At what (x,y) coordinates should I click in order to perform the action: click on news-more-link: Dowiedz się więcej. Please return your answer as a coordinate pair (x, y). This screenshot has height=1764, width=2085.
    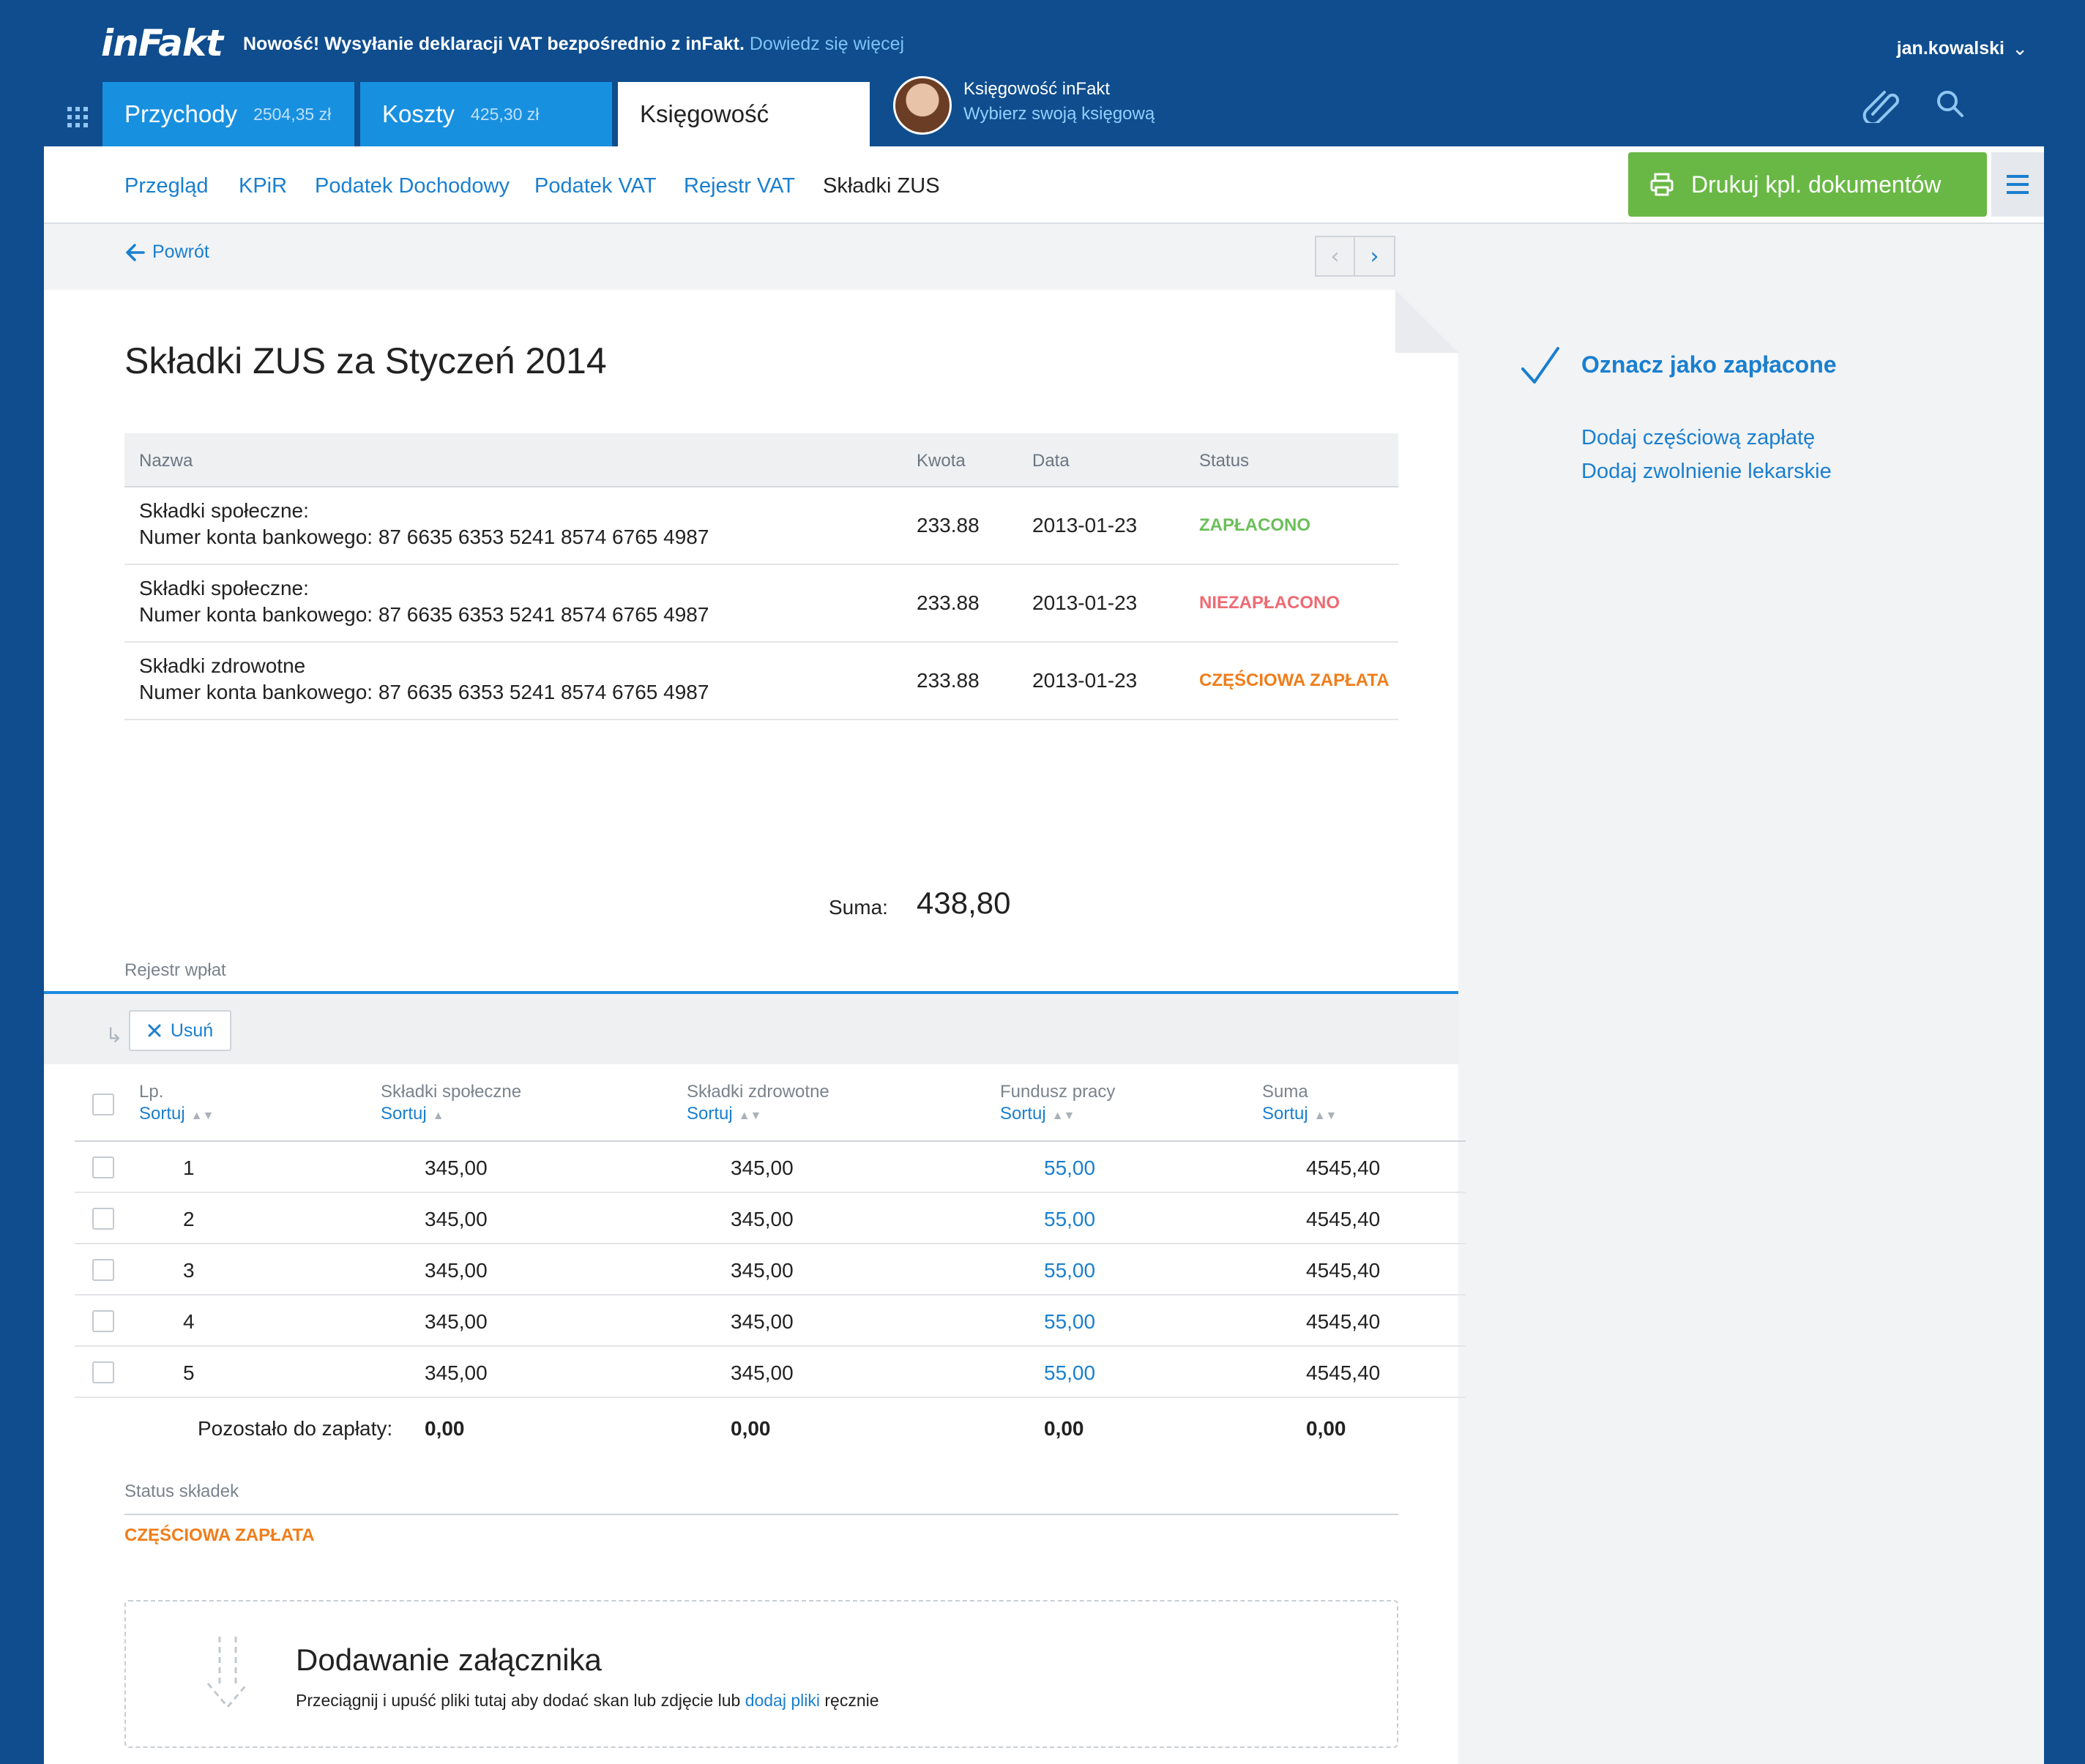
    Looking at the image, I should click on (827, 44).